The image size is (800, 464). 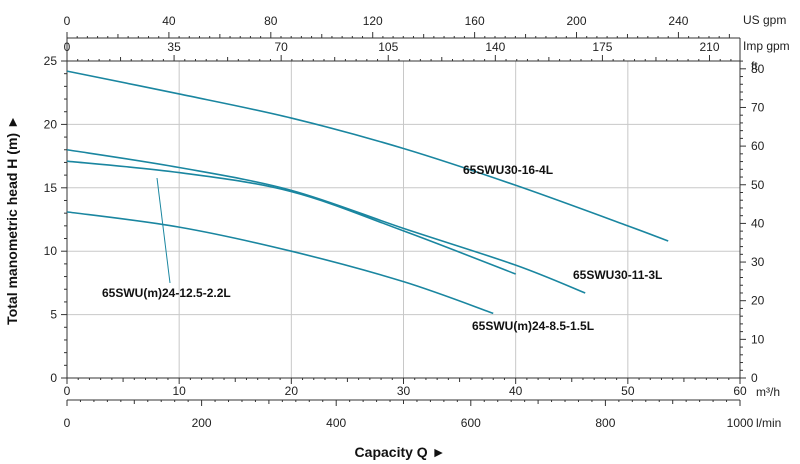 What do you see at coordinates (51, 124) in the screenshot?
I see `tick-label-h-m: 20` at bounding box center [51, 124].